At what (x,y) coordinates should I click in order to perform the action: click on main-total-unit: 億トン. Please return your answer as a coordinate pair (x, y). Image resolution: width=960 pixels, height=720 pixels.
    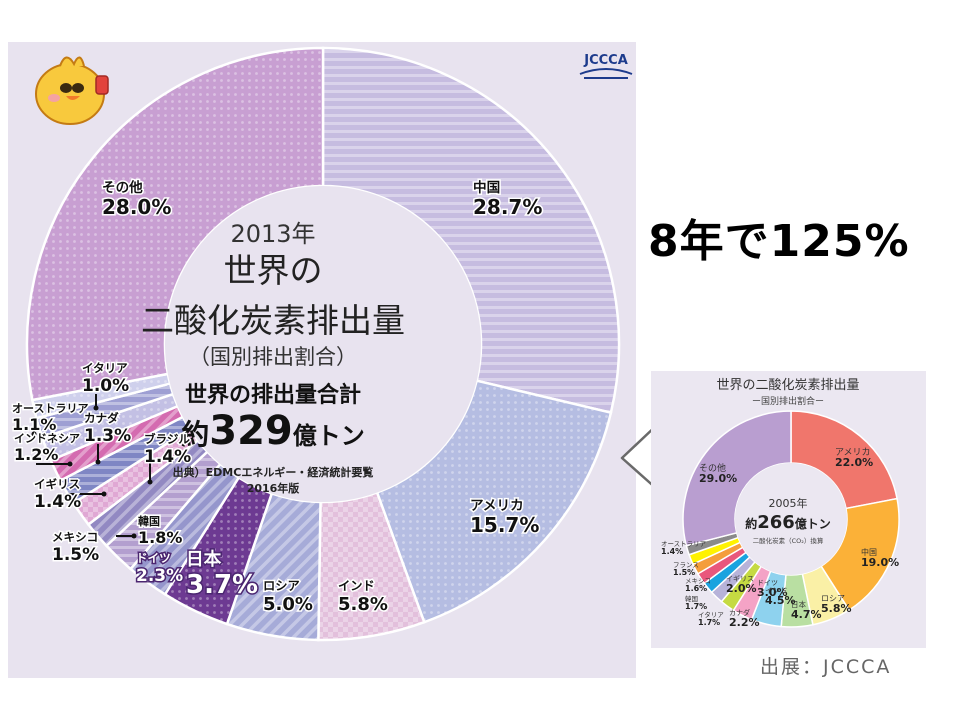
    Looking at the image, I should click on (329, 436).